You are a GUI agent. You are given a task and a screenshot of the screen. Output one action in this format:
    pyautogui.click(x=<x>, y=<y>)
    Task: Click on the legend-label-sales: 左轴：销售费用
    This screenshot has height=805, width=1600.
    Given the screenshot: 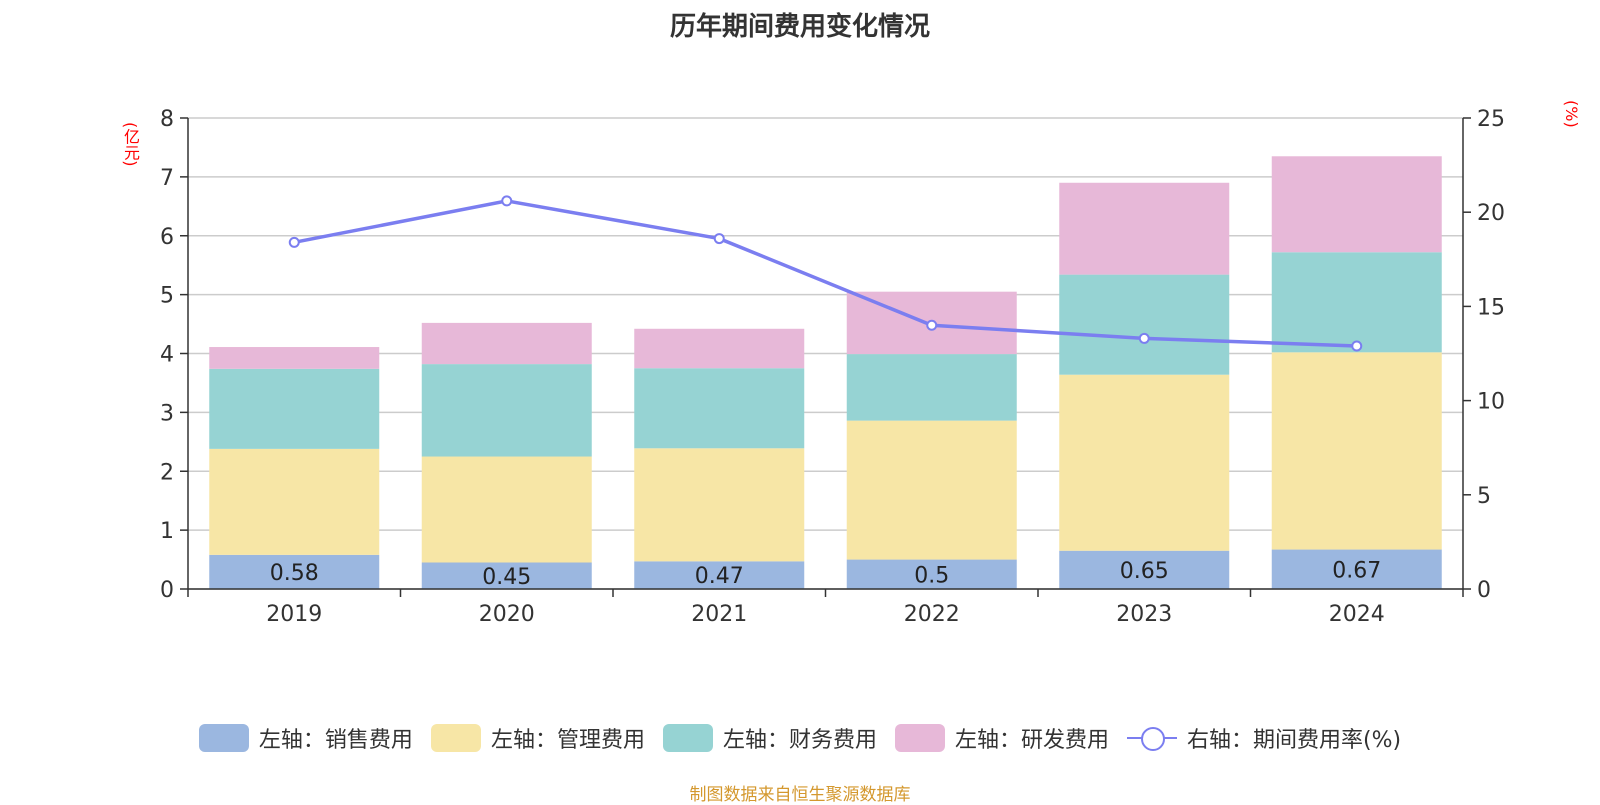 What is the action you would take?
    pyautogui.click(x=335, y=740)
    